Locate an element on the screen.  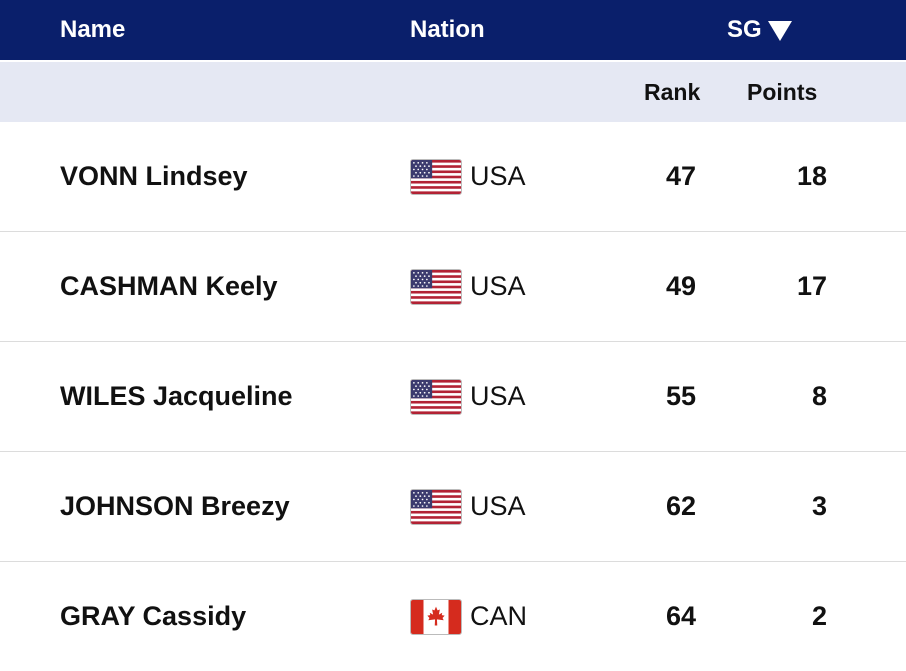
sg-rank: 47 is located at coordinates (680, 176).